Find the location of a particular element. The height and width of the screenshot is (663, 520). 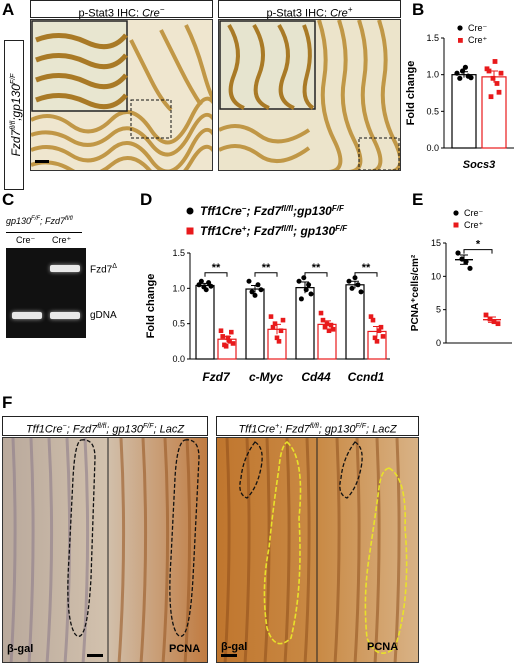

chart-d-legend-cre-minus: Tff1Cre−; Fzd7fl/fl;gp130F/F is located at coordinates (272, 211).